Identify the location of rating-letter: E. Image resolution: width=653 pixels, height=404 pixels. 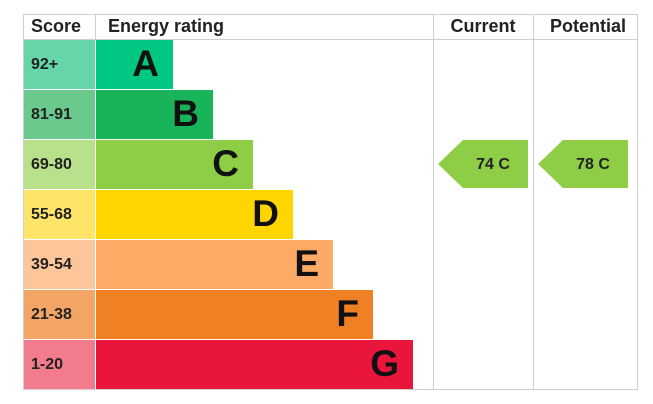
(306, 263).